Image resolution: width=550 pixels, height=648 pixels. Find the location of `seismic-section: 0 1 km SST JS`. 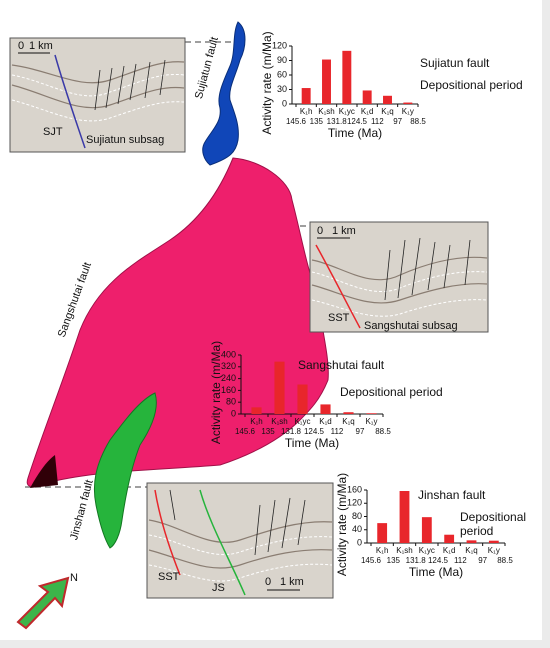

seismic-section: 0 1 km SST JS is located at coordinates (240, 540).